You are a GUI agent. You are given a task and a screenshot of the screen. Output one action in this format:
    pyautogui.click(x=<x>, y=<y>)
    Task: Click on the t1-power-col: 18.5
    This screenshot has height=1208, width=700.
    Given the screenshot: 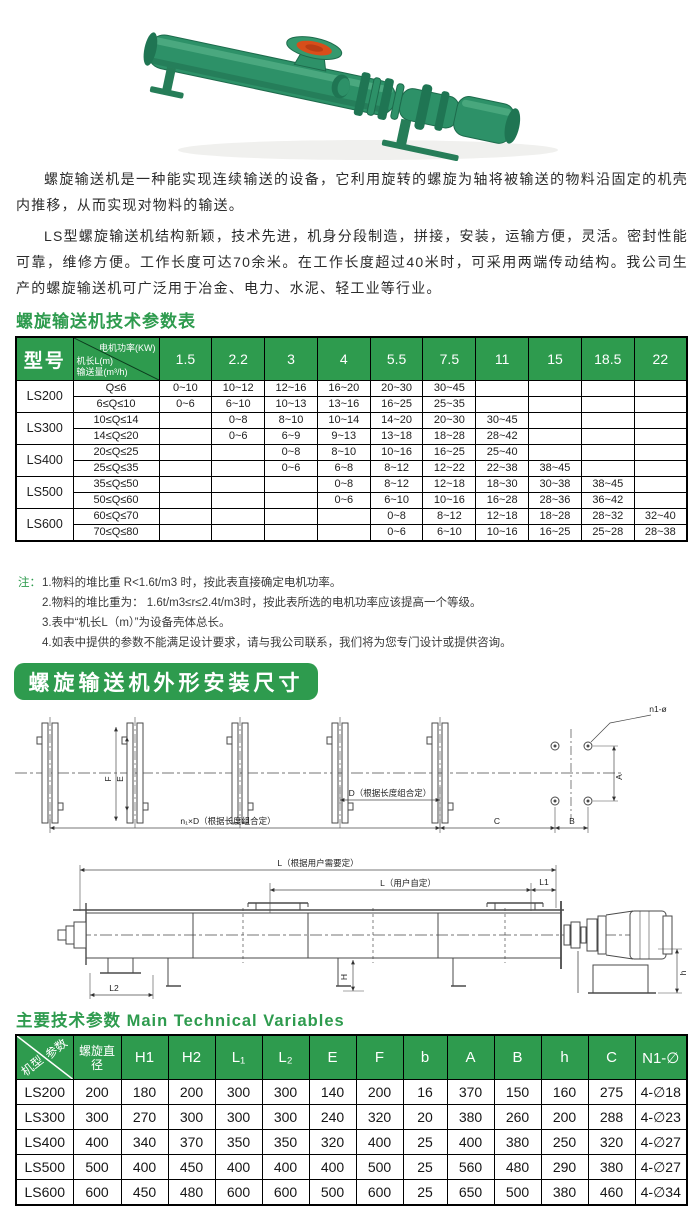 What is the action you would take?
    pyautogui.click(x=607, y=358)
    